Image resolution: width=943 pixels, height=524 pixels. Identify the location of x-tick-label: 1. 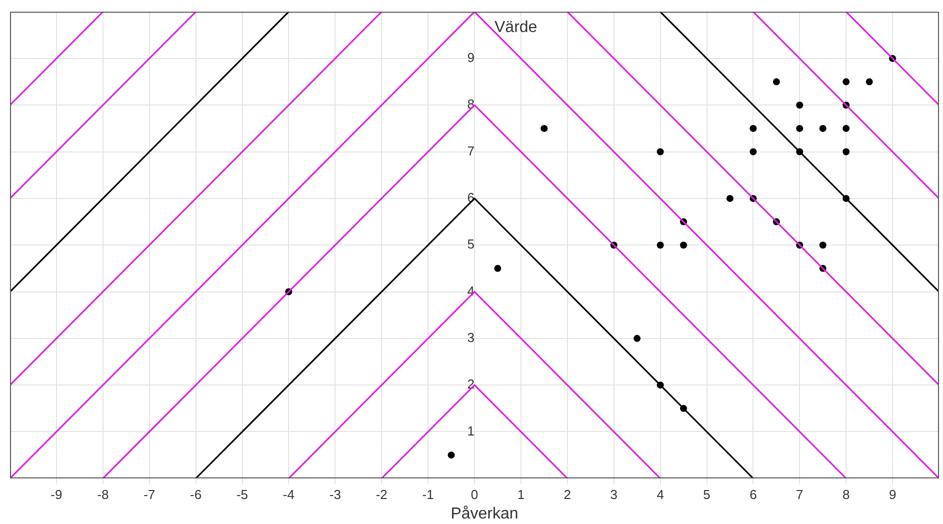
(521, 494).